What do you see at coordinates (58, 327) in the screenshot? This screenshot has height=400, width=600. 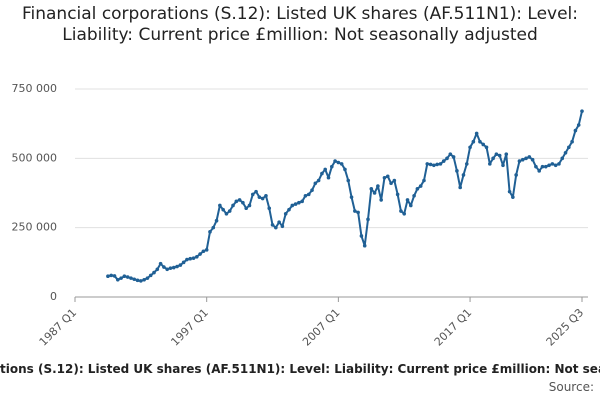 I see `x-tick-label: 1987 Q1` at bounding box center [58, 327].